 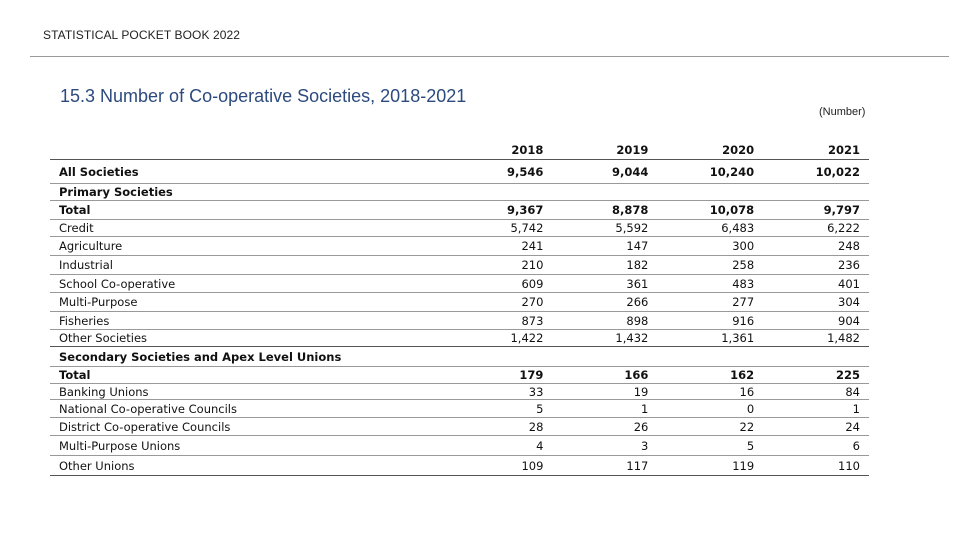 I want to click on column-header-2020: 2020, so click(x=738, y=150).